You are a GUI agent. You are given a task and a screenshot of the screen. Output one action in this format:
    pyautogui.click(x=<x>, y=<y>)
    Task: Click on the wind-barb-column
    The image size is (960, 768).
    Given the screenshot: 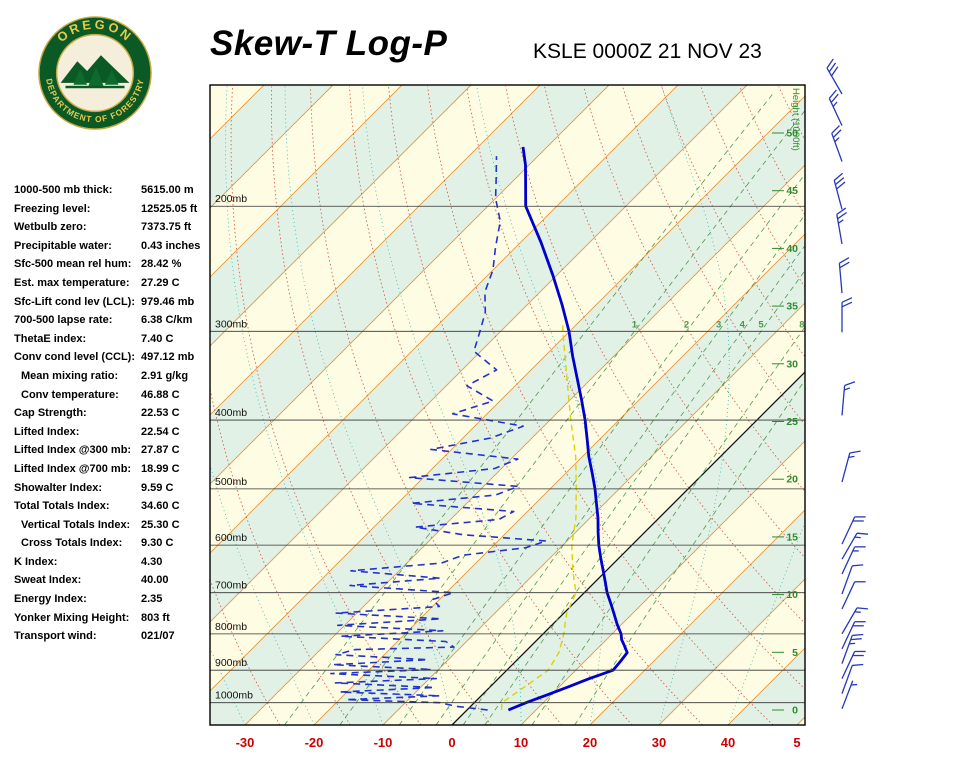 What is the action you would take?
    pyautogui.click(x=847, y=384)
    